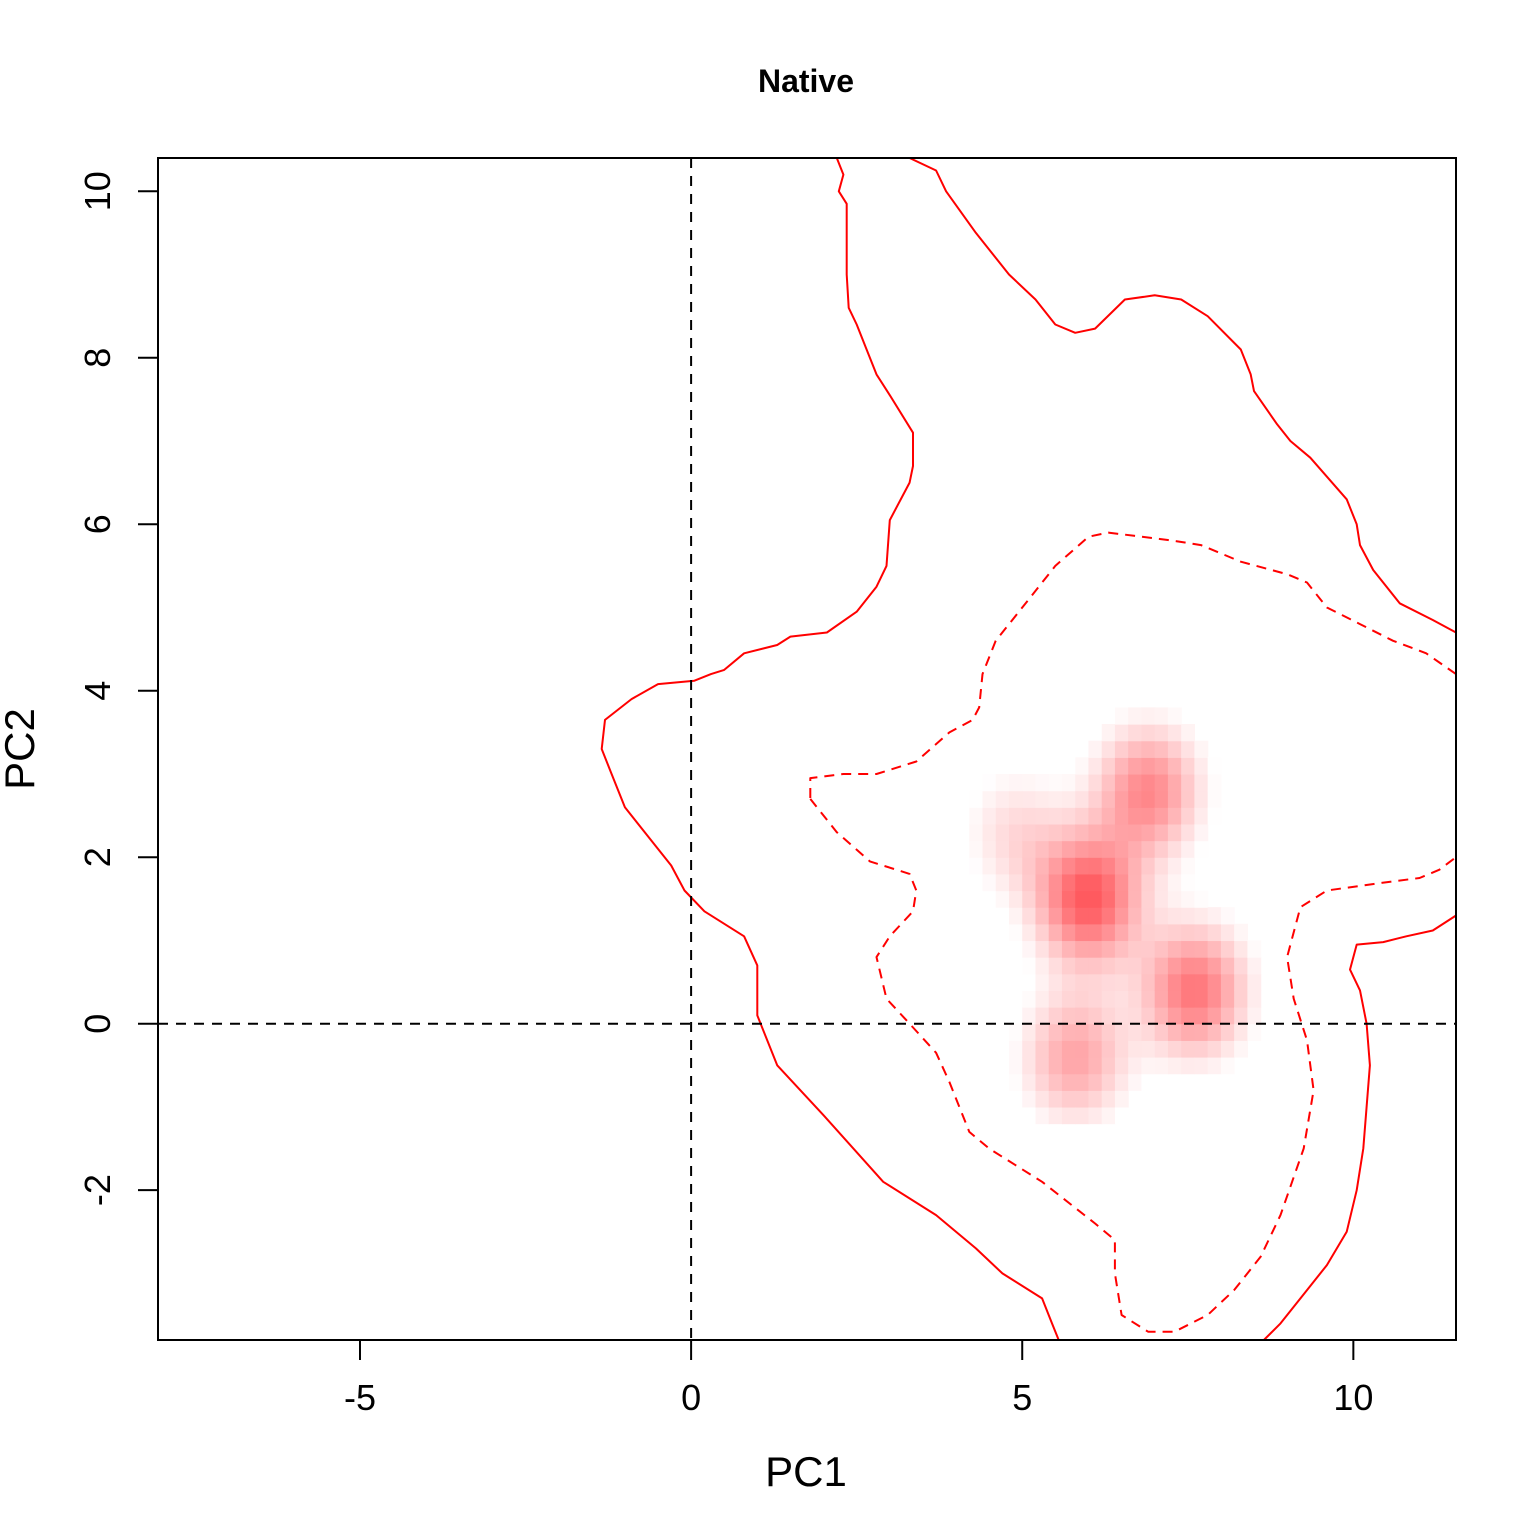 This screenshot has width=1536, height=1536. Describe the element at coordinates (97, 524) in the screenshot. I see `y-tick-label: 6` at that location.